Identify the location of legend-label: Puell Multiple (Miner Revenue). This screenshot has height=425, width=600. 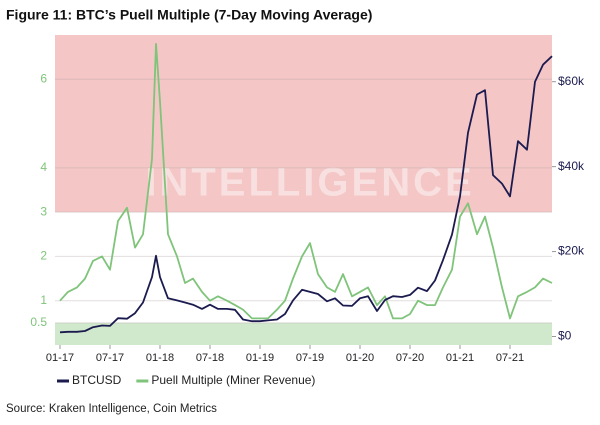
(233, 380).